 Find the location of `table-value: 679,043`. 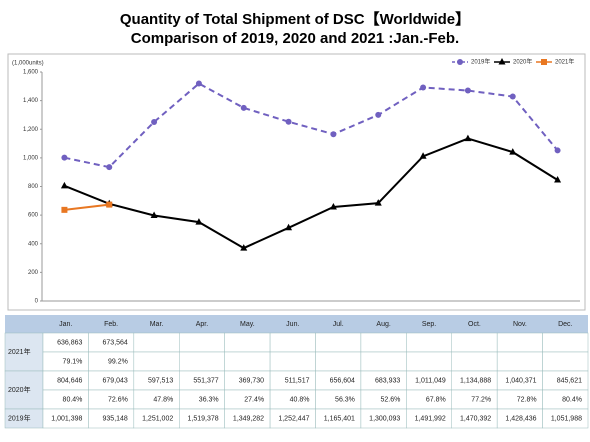

table-value: 679,043 is located at coordinates (115, 380).